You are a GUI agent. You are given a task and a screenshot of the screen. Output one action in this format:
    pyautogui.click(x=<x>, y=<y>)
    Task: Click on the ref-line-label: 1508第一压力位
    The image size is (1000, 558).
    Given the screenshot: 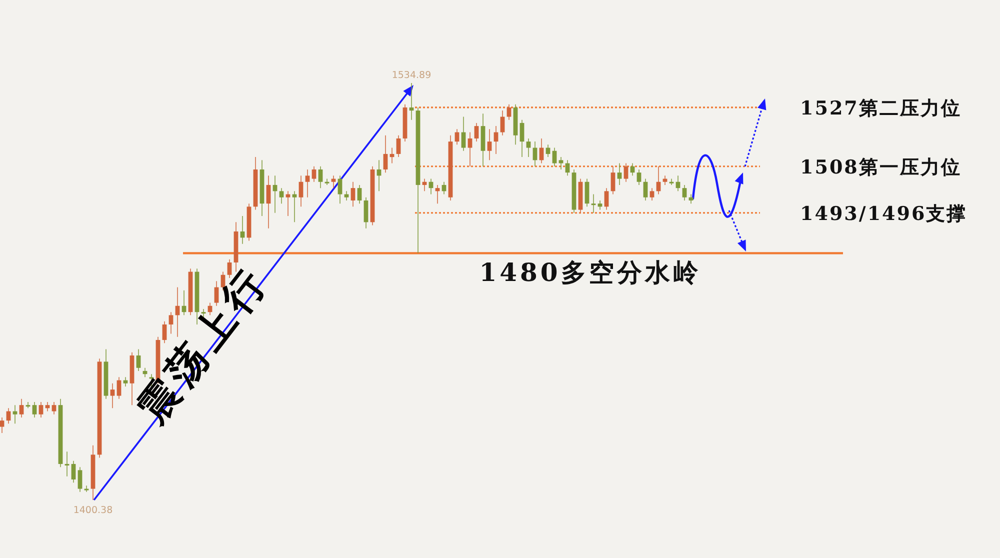 What is the action you would take?
    pyautogui.click(x=881, y=167)
    